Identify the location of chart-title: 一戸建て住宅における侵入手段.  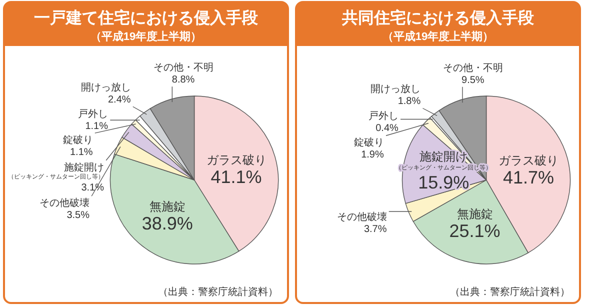
(146, 17).